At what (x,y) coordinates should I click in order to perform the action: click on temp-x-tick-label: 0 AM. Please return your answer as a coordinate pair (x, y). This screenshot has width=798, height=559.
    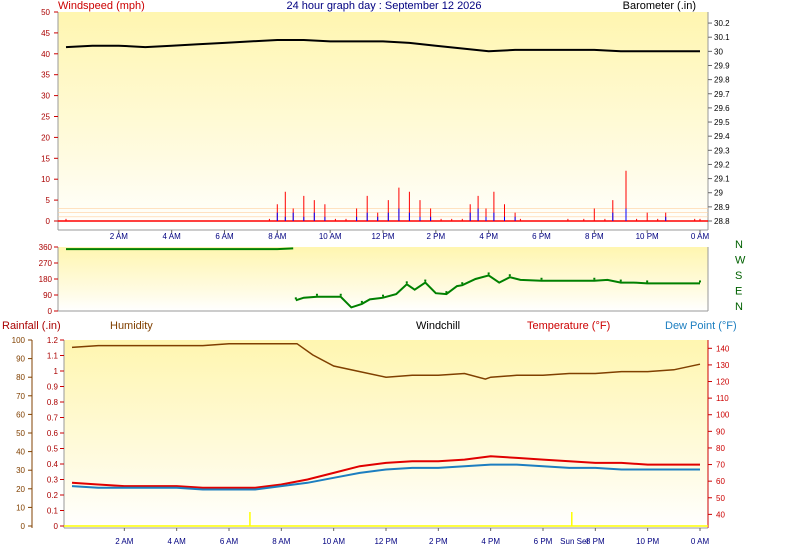
    Looking at the image, I should click on (700, 541).